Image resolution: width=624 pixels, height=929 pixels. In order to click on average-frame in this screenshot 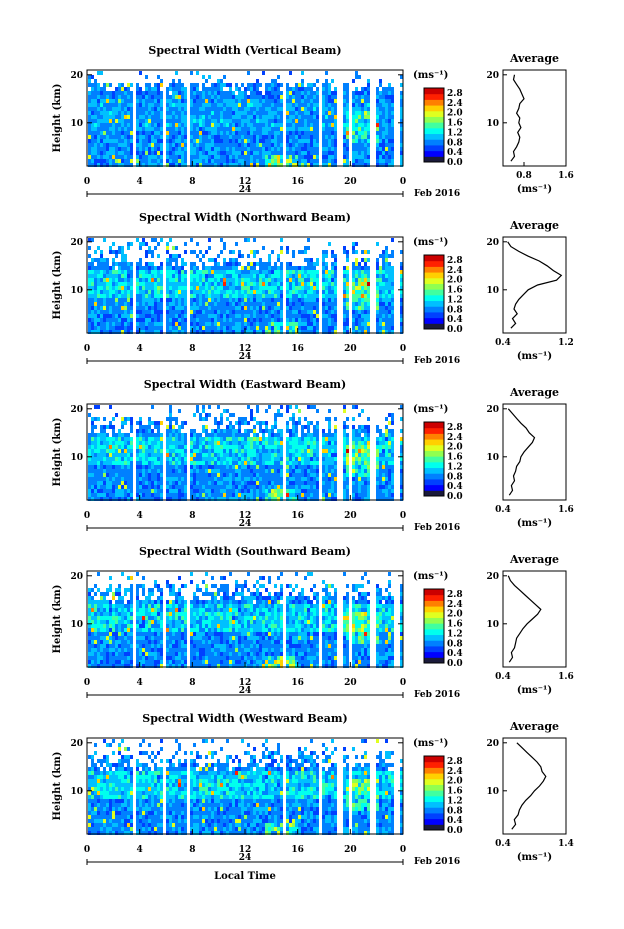, I will do `click(534, 118)`.